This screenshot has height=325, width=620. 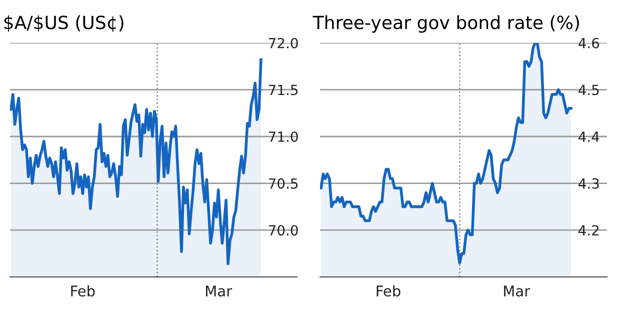 What do you see at coordinates (64, 23) in the screenshot?
I see `chart-title: $A/$US (US¢)` at bounding box center [64, 23].